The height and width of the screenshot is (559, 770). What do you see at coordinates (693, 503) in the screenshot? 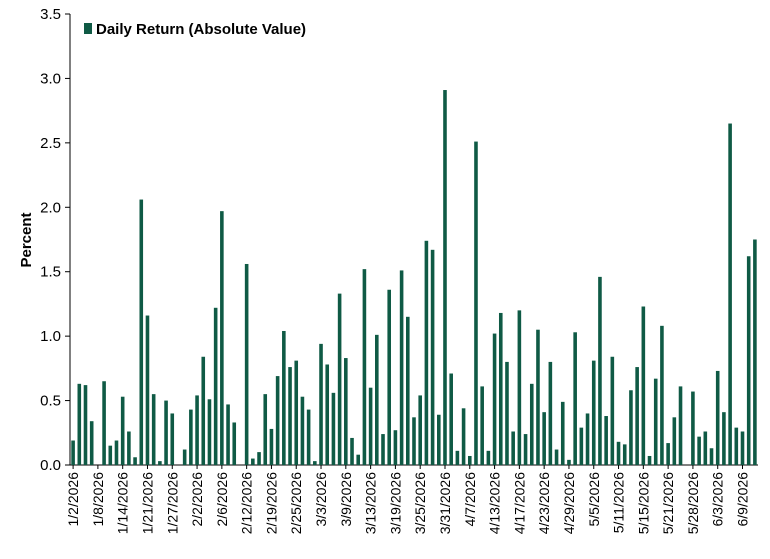
I see `x-tick-label: 5/28/2026` at bounding box center [693, 503].